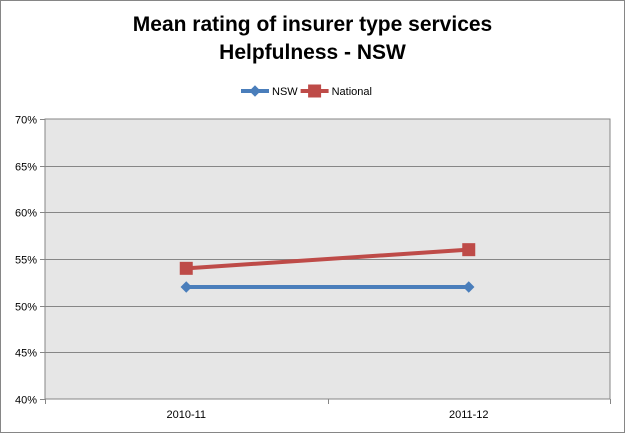  I want to click on y-tick-label: 60%, so click(26, 214).